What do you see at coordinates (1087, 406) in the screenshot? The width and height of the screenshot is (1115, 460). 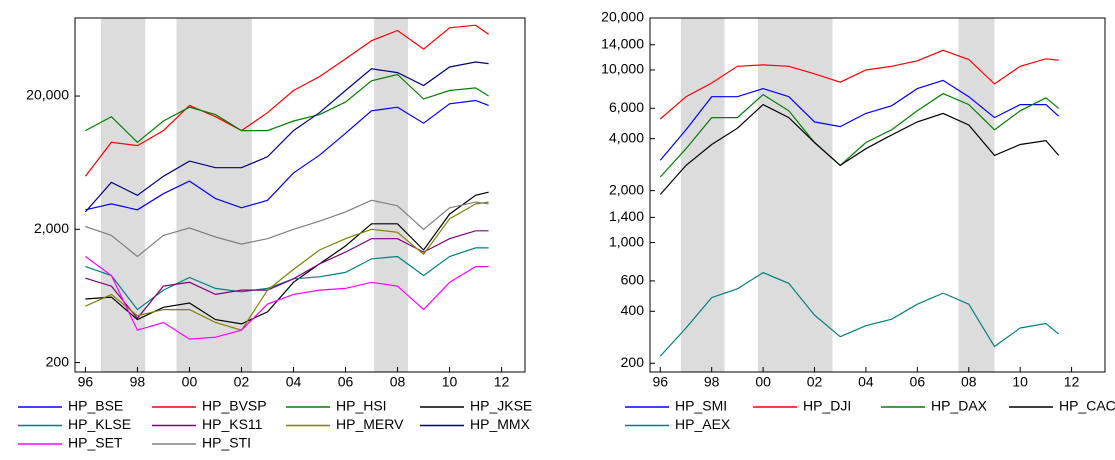 I see `legend-label: HP_CAC` at bounding box center [1087, 406].